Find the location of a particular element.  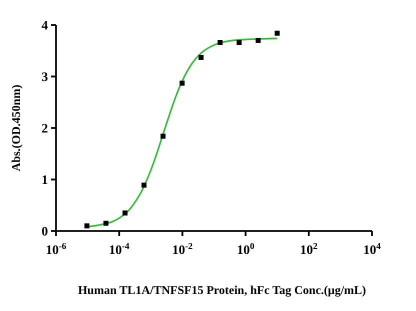

x-axis-title: Human TL1A/TNFSF15 Protein, hFc Tag Conc.(μg/mL) is located at coordinates (222, 290).